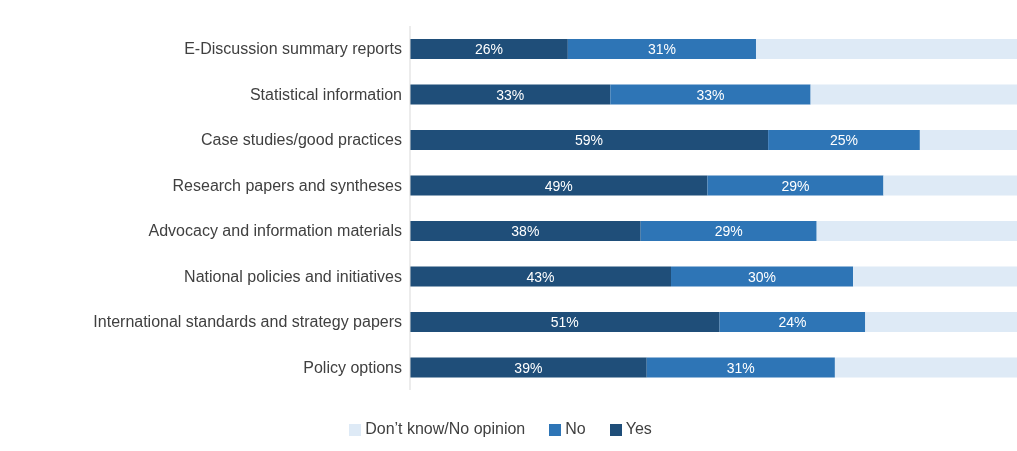 Image resolution: width=1017 pixels, height=451 pixels. I want to click on data-label: 25%, so click(844, 140).